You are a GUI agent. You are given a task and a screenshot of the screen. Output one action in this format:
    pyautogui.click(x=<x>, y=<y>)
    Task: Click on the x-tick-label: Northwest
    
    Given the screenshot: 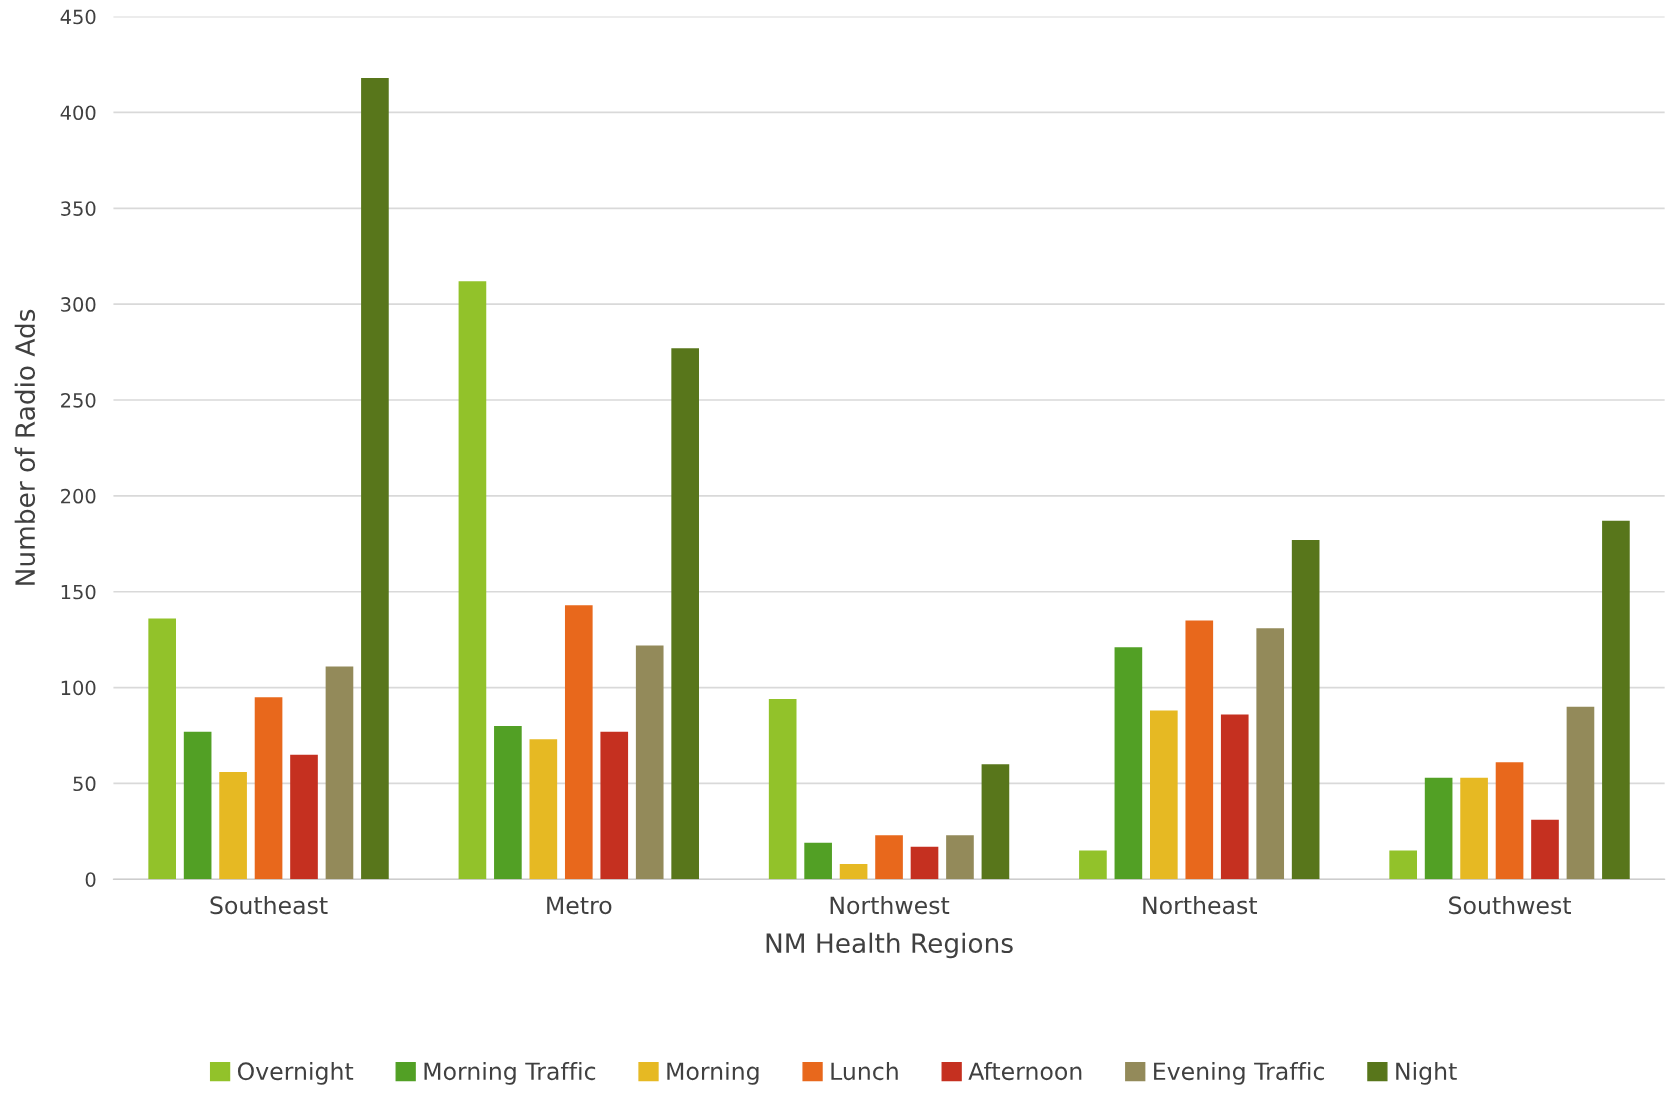 What is the action you would take?
    pyautogui.click(x=890, y=905)
    